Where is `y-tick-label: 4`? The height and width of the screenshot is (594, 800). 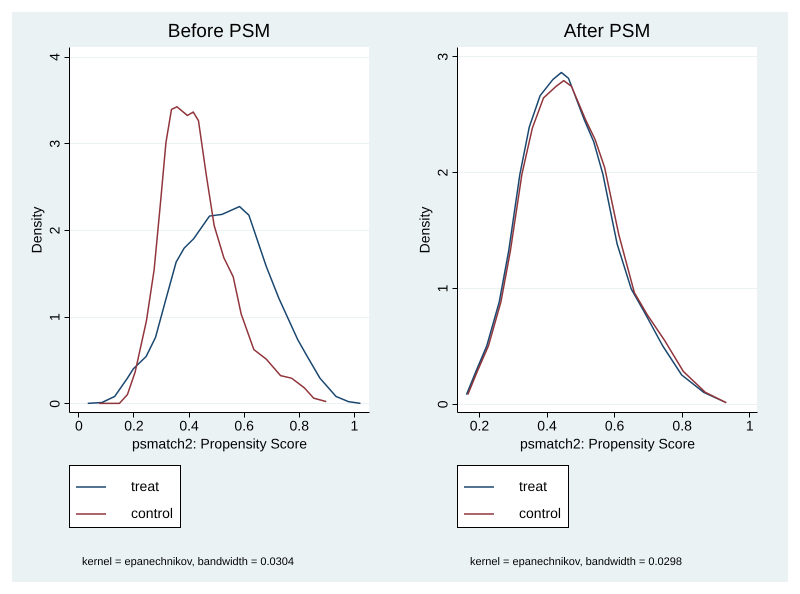
y-tick-label: 4 is located at coordinates (54, 56).